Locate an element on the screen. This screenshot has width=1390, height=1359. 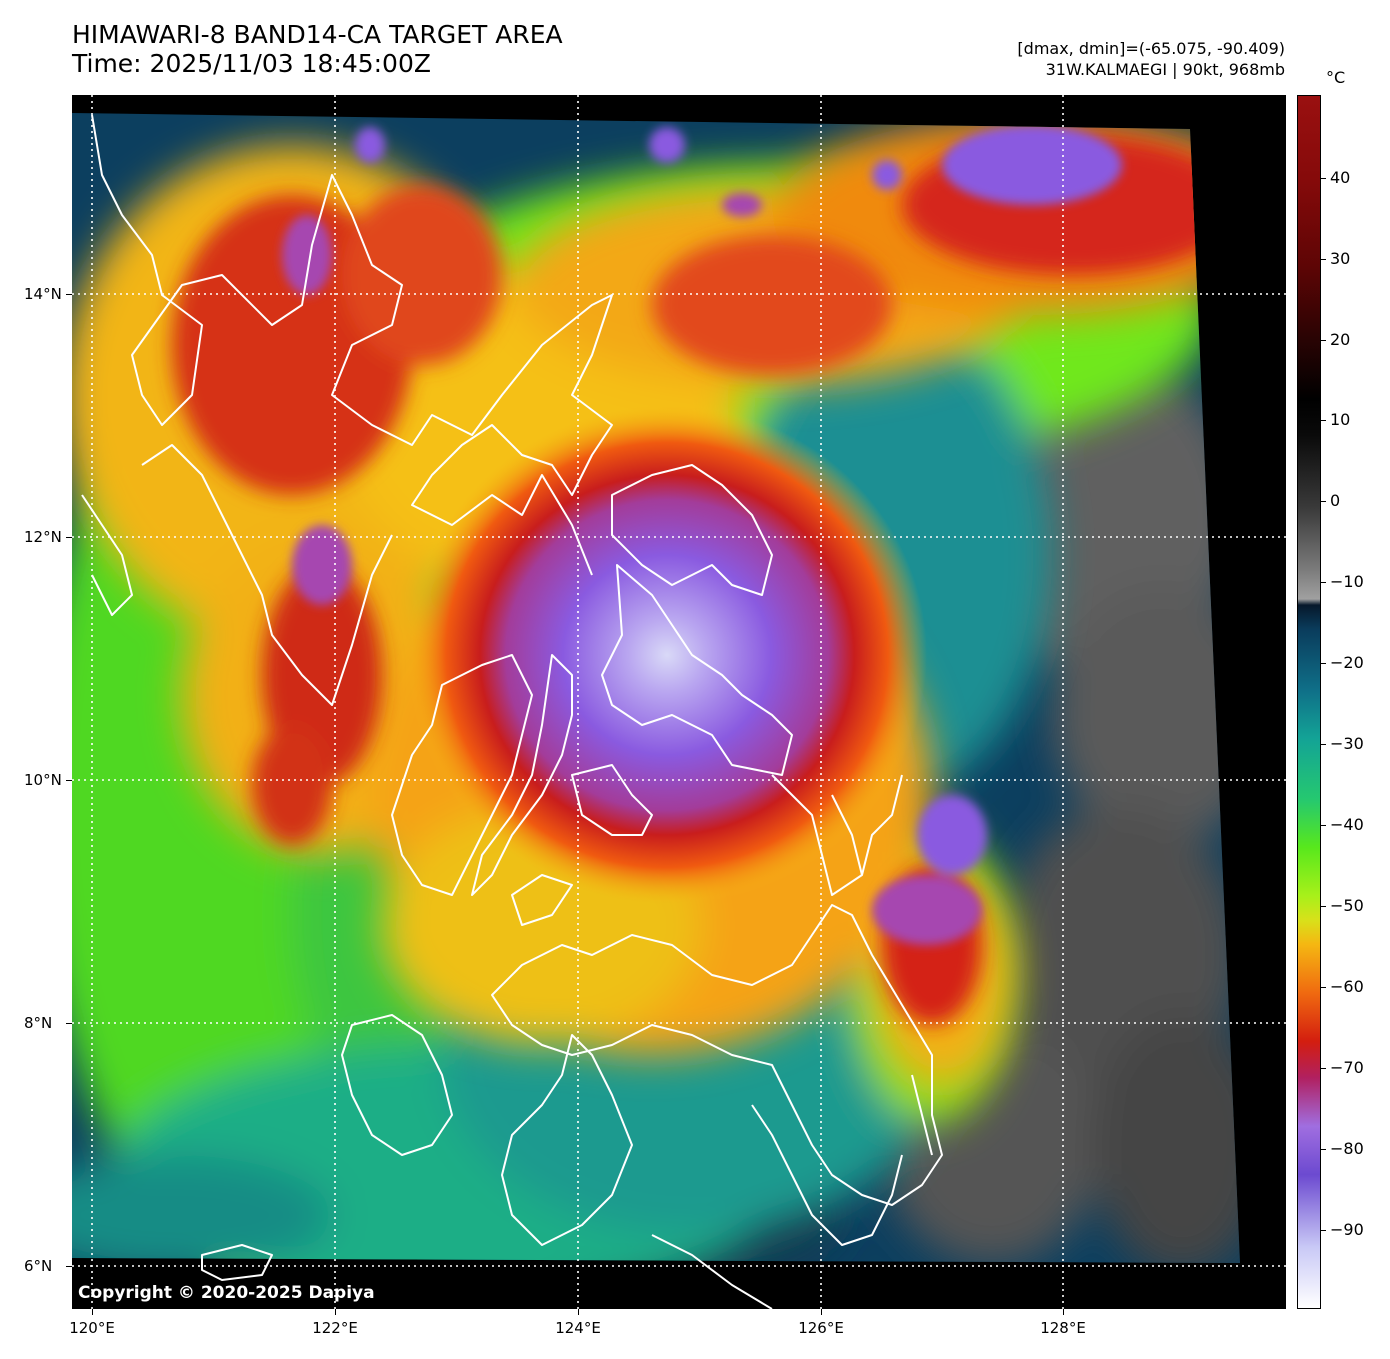
colorbar-tick-label: 20 is located at coordinates (1340, 339).